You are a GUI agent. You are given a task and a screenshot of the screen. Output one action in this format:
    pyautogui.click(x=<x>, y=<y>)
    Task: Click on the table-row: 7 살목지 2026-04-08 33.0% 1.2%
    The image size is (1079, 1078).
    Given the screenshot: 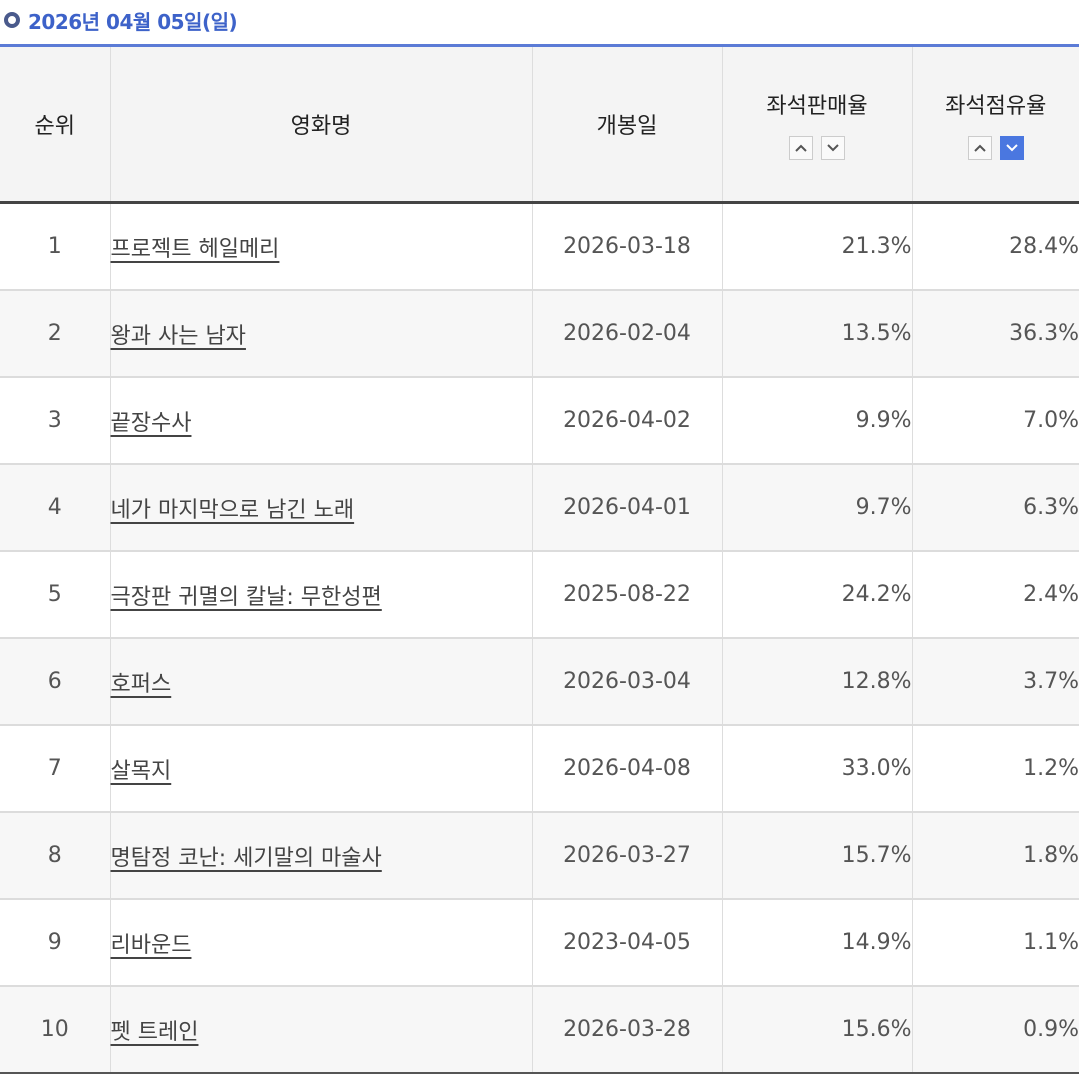 What is the action you would take?
    pyautogui.click(x=539, y=769)
    